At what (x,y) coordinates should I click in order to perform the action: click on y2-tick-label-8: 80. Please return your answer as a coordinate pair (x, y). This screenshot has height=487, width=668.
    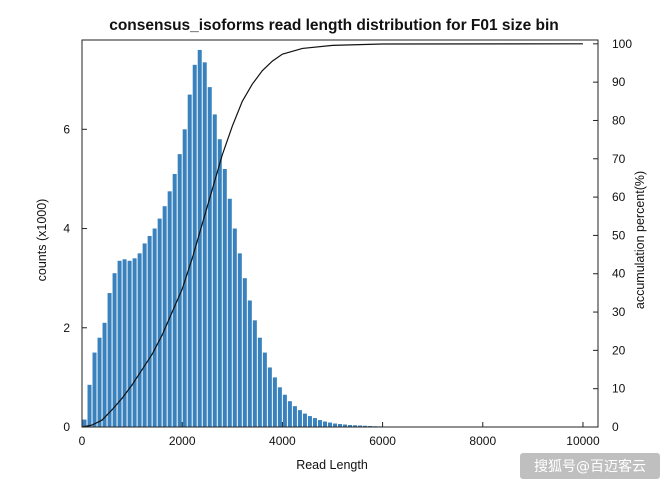
    Looking at the image, I should click on (619, 120).